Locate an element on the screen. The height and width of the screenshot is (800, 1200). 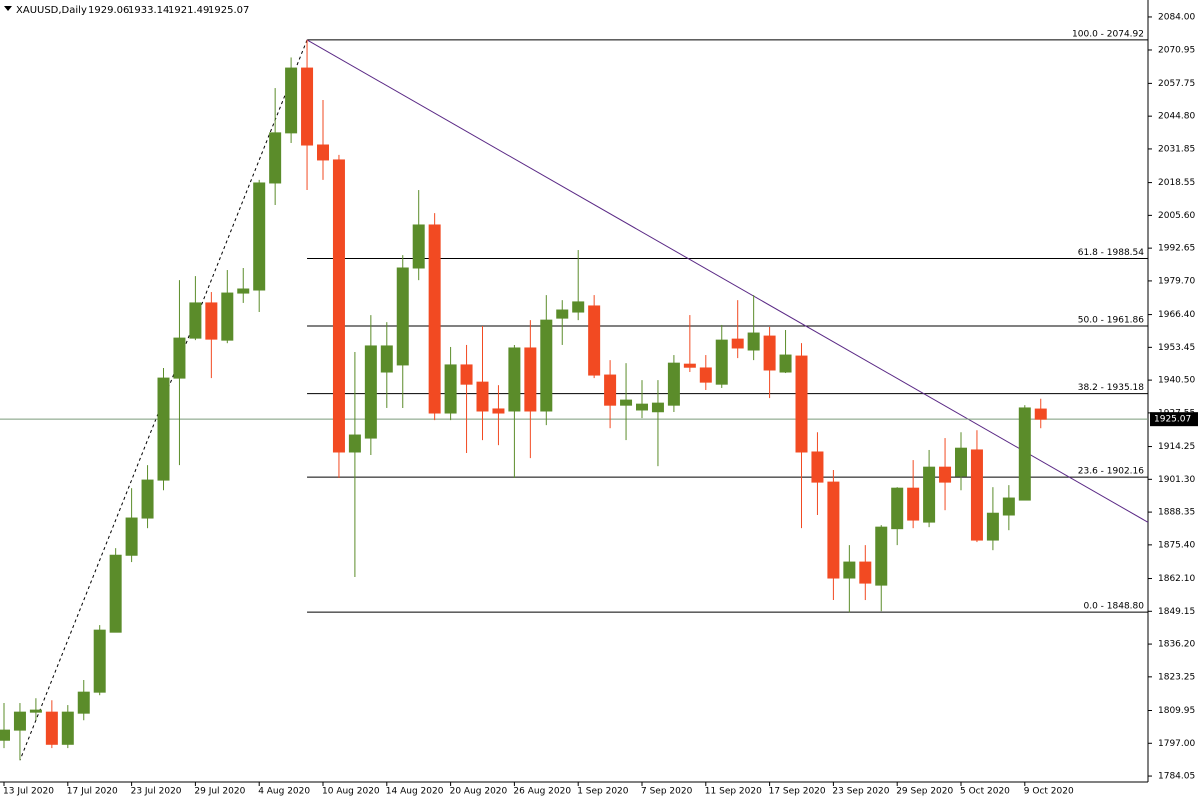
x-tick-label: 14 Aug 2020 is located at coordinates (415, 792).